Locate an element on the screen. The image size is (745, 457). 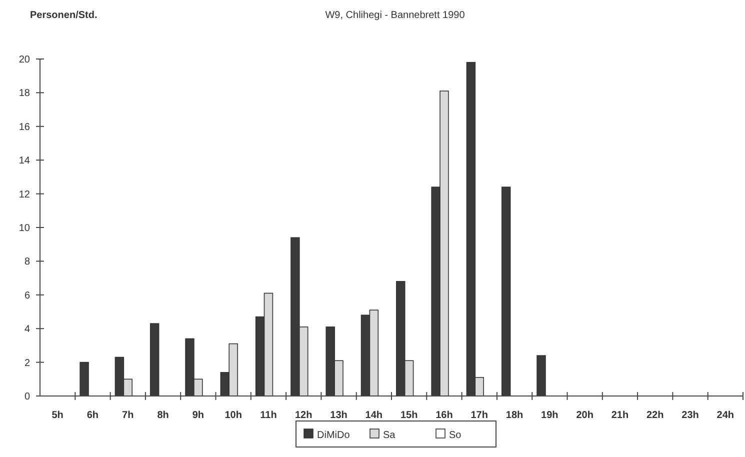
y-tick-label: 20 is located at coordinates (24, 60).